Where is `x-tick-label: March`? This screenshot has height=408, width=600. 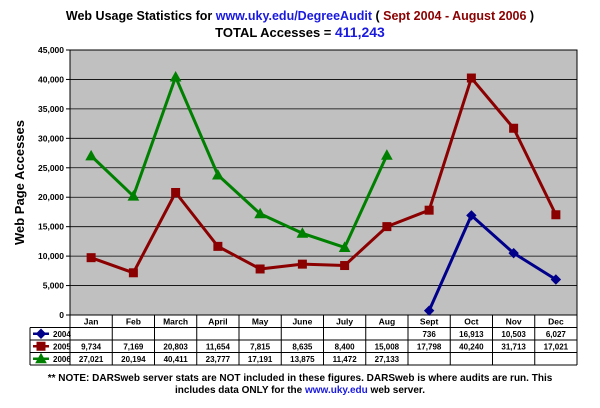 x-tick-label: March is located at coordinates (175, 322).